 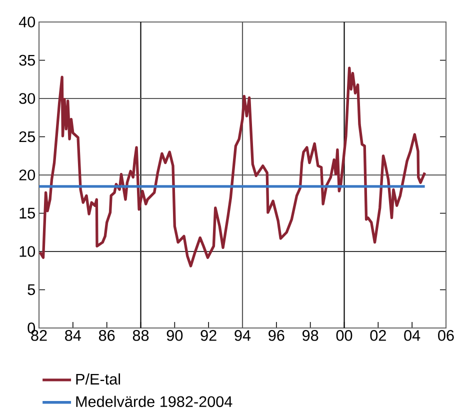 I want to click on x-tick-label: 96, so click(x=276, y=335).